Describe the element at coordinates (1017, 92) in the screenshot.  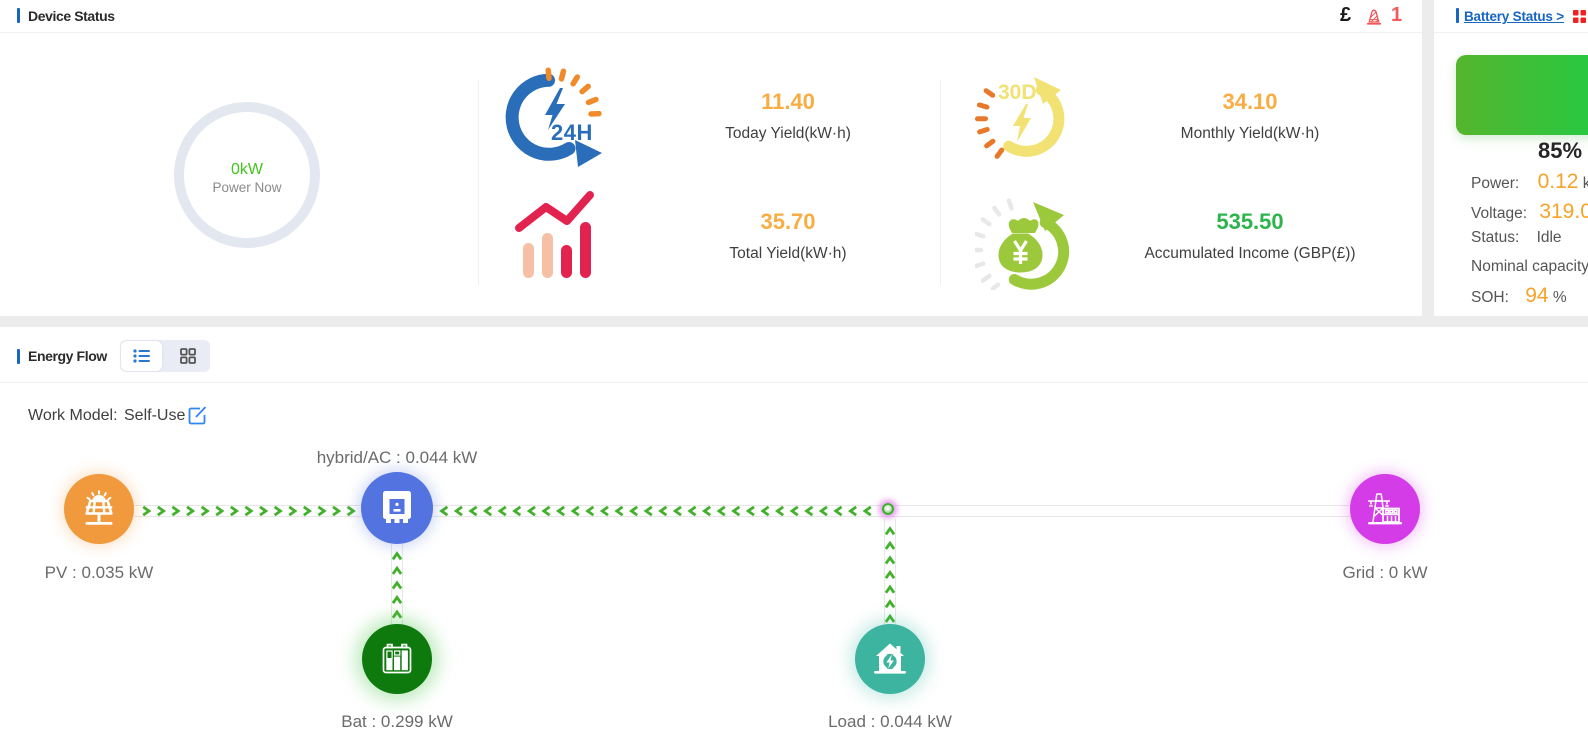
I see `svg-text: 30D` at that location.